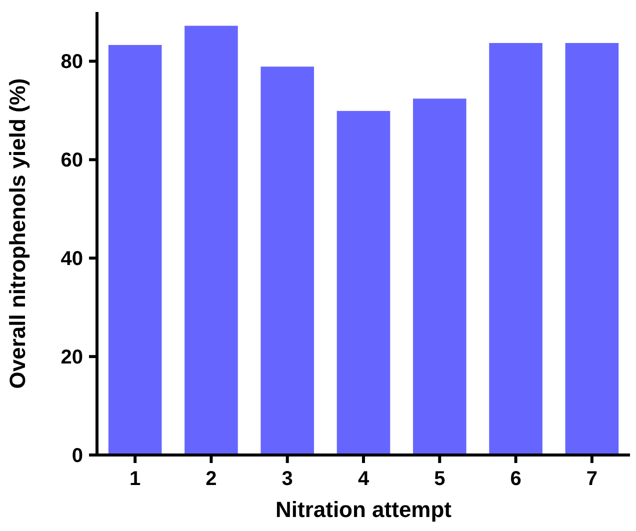  Describe the element at coordinates (440, 479) in the screenshot. I see `x-tick-label: 5` at that location.